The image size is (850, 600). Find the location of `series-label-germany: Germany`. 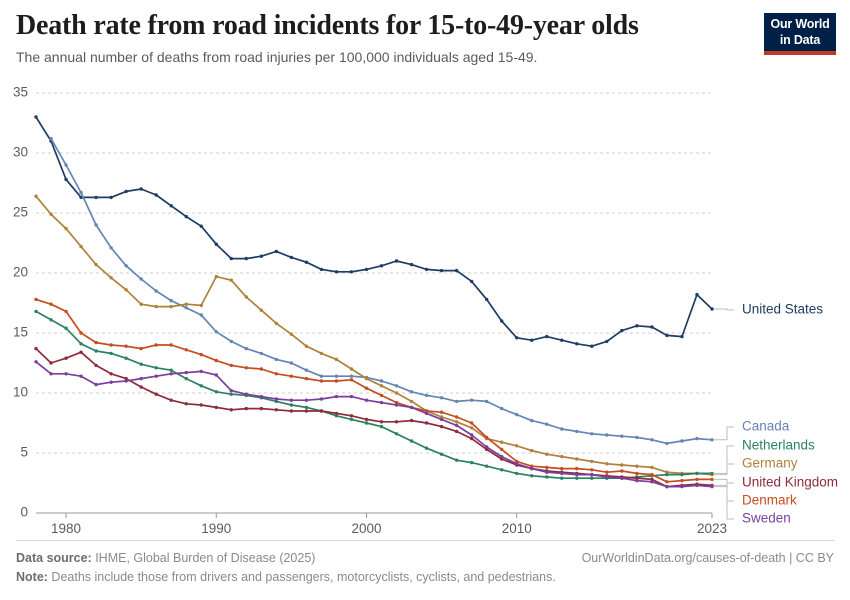

series-label-germany: Germany is located at coordinates (770, 463).